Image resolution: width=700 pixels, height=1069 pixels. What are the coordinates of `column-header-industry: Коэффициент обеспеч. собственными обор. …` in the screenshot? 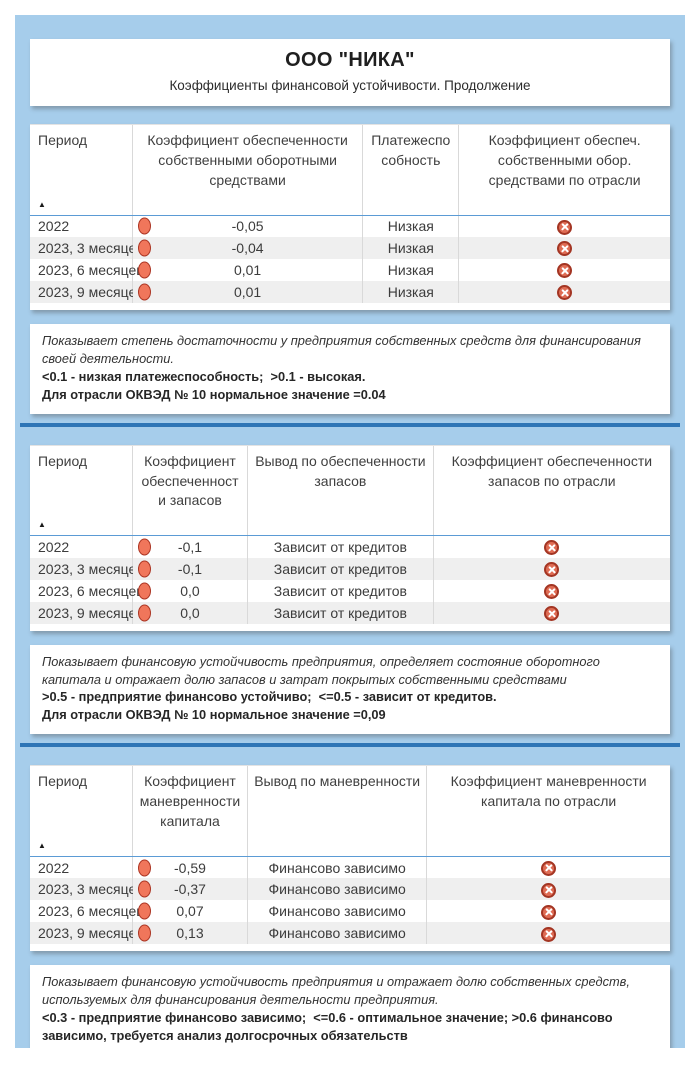 It's located at (564, 160).